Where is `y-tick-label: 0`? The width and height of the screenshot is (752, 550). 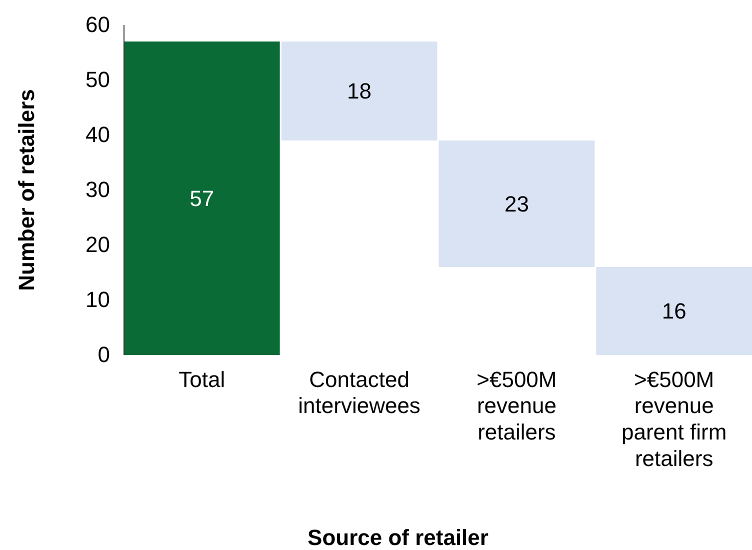 y-tick-label: 0 is located at coordinates (104, 355).